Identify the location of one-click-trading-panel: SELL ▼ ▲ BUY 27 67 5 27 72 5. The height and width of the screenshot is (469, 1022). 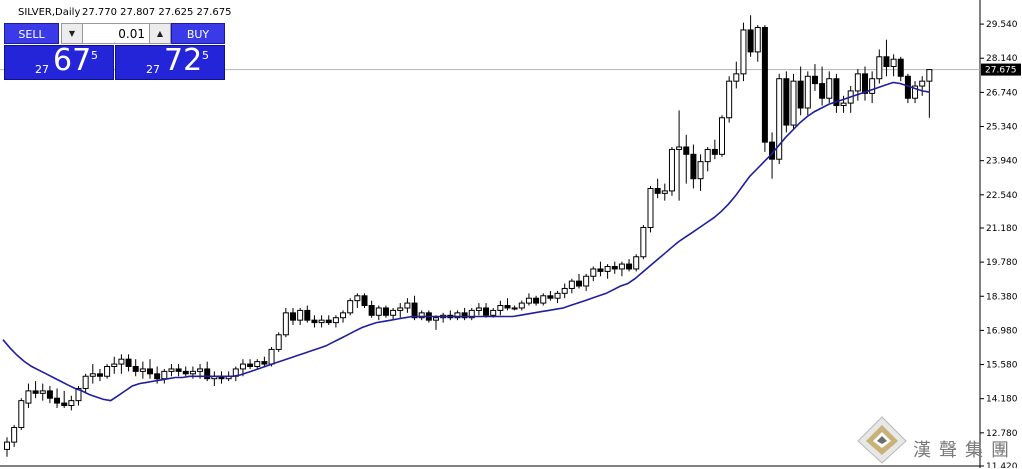
(114, 51).